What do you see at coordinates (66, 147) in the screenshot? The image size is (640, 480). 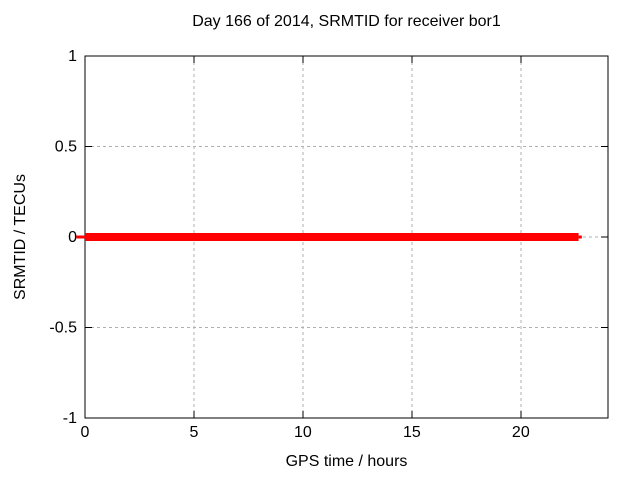 I see `y-tick-label: 0.5` at bounding box center [66, 147].